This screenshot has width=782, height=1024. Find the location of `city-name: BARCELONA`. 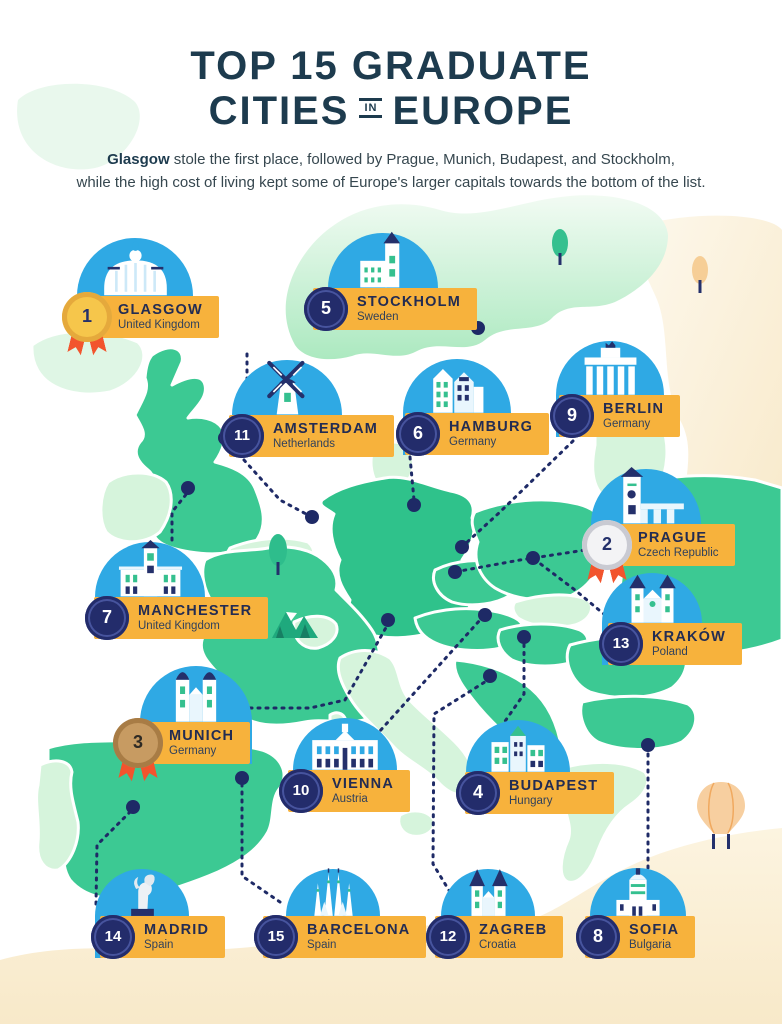

city-name: BARCELONA is located at coordinates (359, 930).